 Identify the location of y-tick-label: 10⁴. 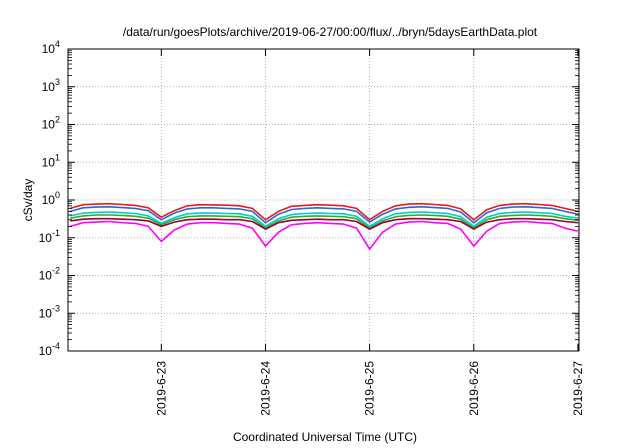
(51, 47).